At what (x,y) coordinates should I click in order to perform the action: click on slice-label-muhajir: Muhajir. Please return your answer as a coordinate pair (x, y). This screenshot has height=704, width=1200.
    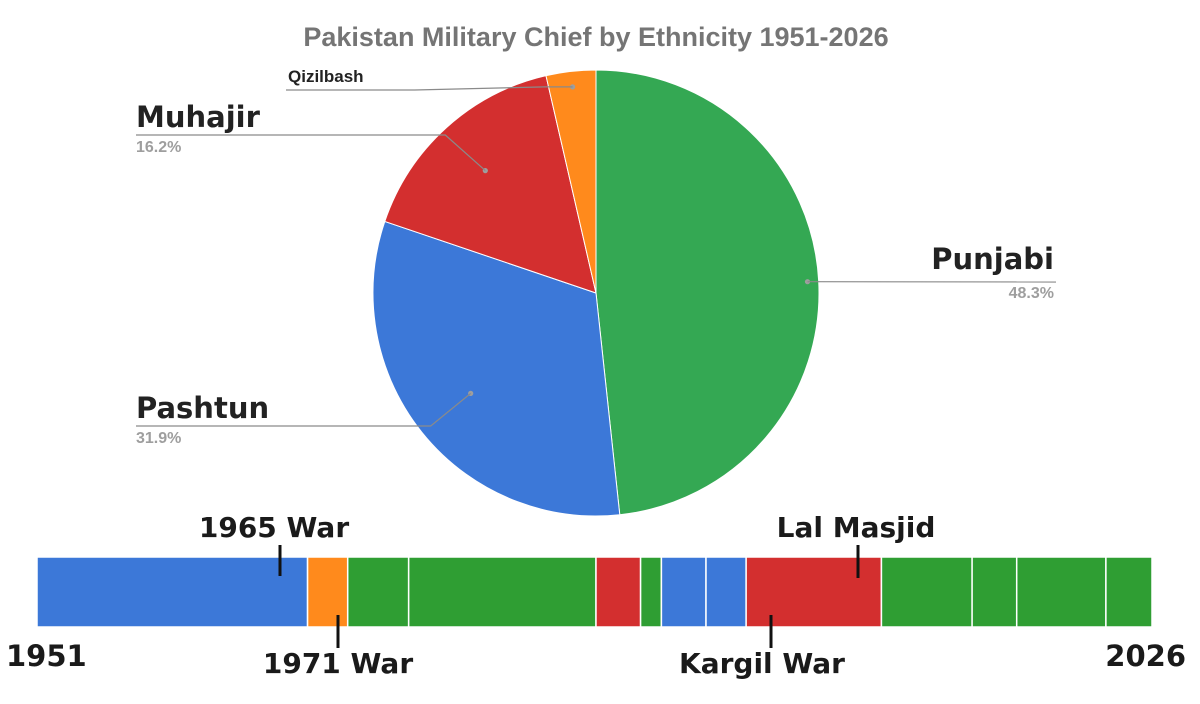
    Looking at the image, I should click on (198, 117).